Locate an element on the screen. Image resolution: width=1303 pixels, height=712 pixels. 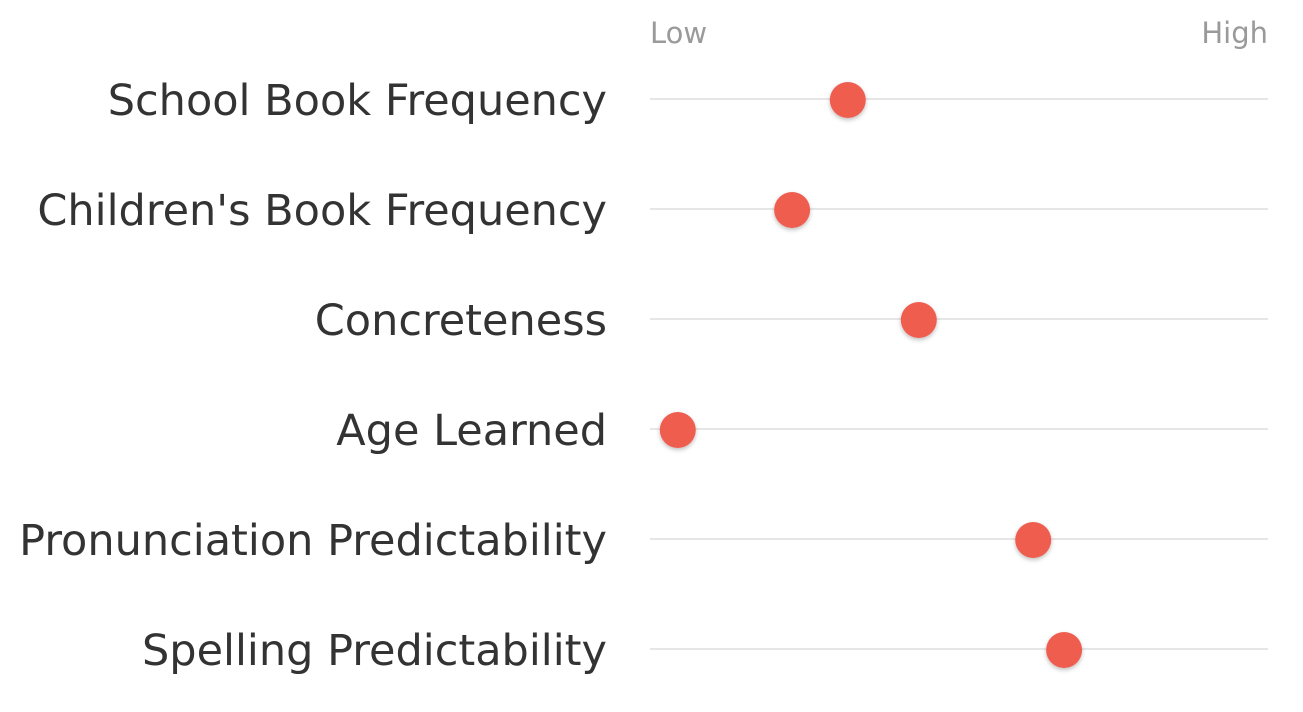
chart-row: Children's Book Frequency is located at coordinates (652, 211).